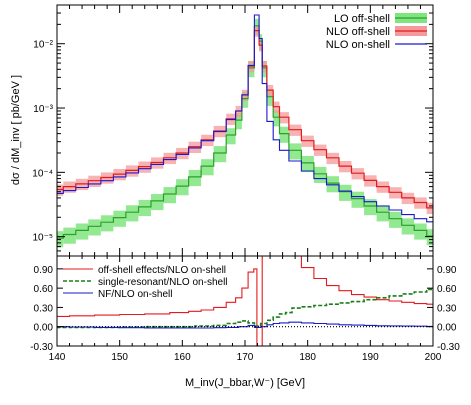 The image size is (471, 405). What do you see at coordinates (44, 328) in the screenshot?
I see `lower-ytick-label-left-1: 0.00` at bounding box center [44, 328].